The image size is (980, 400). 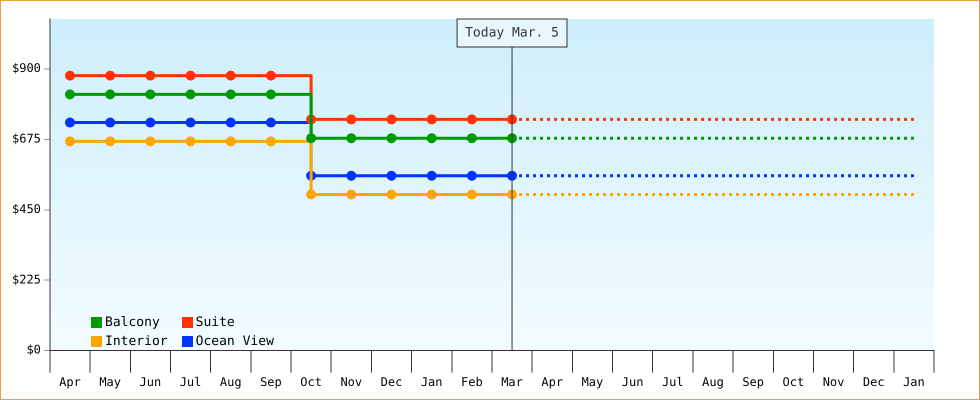 I want to click on y-tick-label: $225, so click(x=26, y=279).